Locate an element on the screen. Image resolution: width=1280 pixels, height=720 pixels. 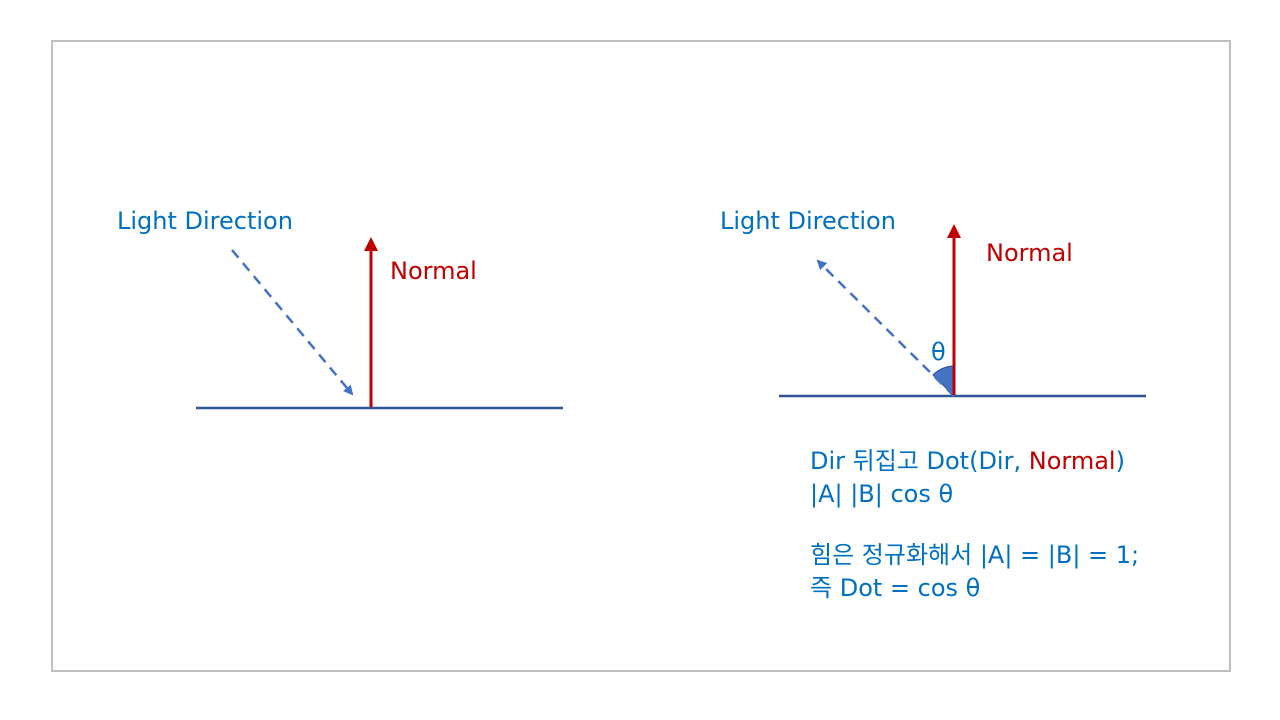
explanation-dot-prefix: Dir 뒤집고 Dot(Dir, is located at coordinates (919, 461).